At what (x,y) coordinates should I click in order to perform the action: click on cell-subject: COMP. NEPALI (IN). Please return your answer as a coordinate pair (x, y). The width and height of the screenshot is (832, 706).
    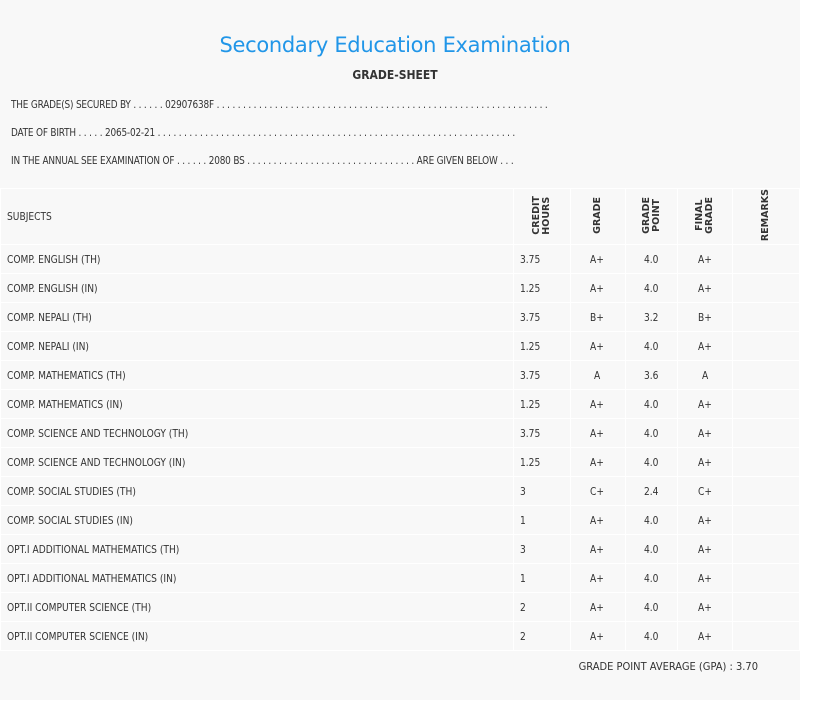
    Looking at the image, I should click on (257, 346).